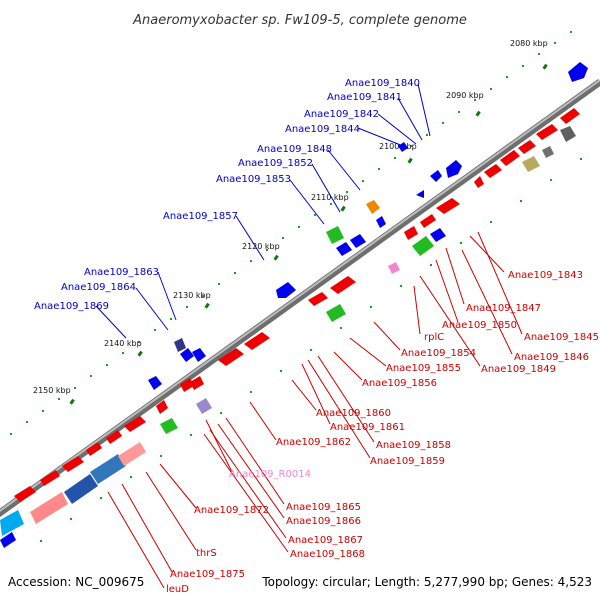 This screenshot has height=600, width=600. What do you see at coordinates (529, 43) in the screenshot?
I see `kbp-label-2080: 2080 kbp` at bounding box center [529, 43].